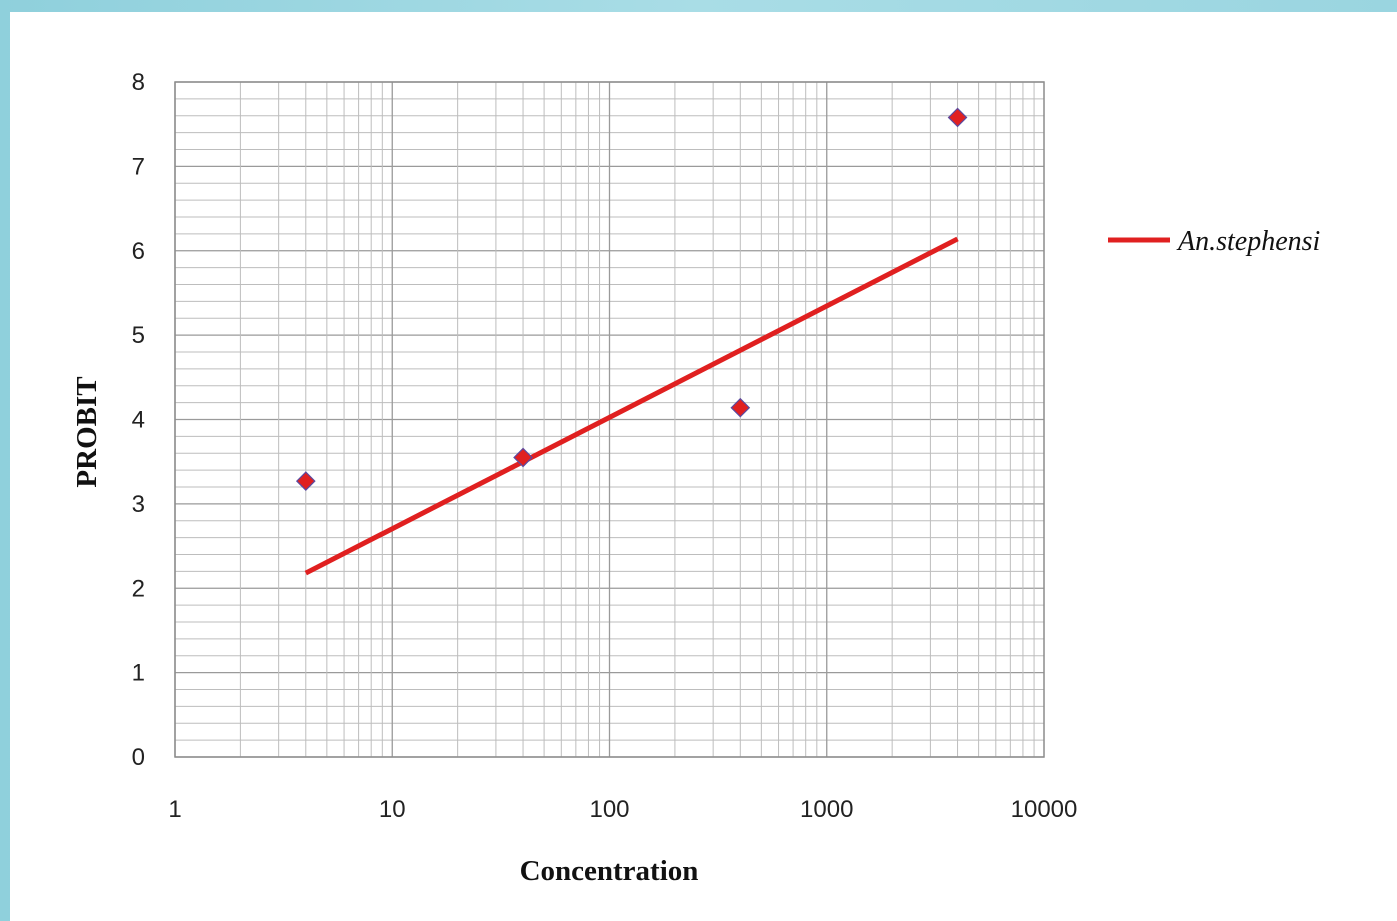 The width and height of the screenshot is (1397, 921). I want to click on legend: An.stephensi, so click(1214, 241).